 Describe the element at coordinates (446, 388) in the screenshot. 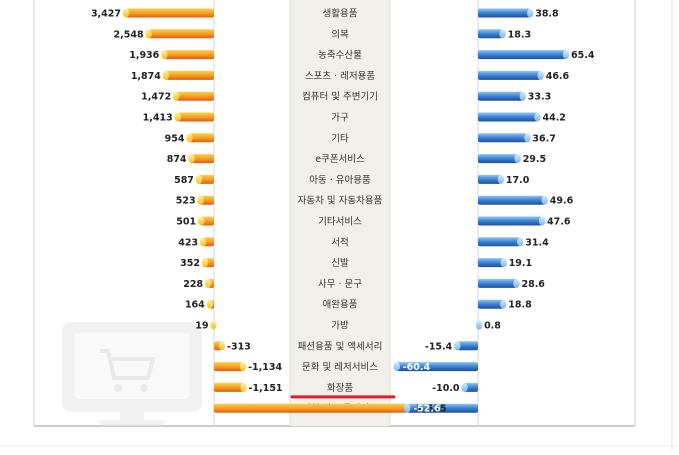

I see `right-data-label: -10.0` at that location.